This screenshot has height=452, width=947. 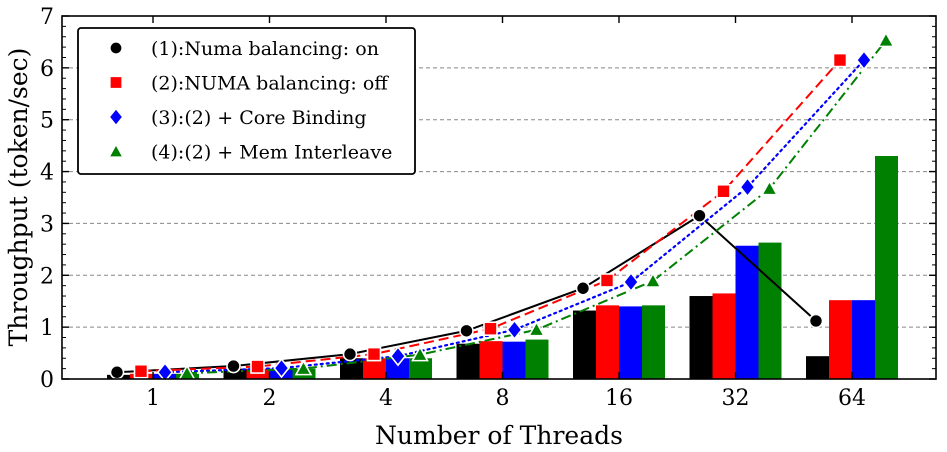 What do you see at coordinates (47, 380) in the screenshot?
I see `y-tick-label-0: 0` at bounding box center [47, 380].